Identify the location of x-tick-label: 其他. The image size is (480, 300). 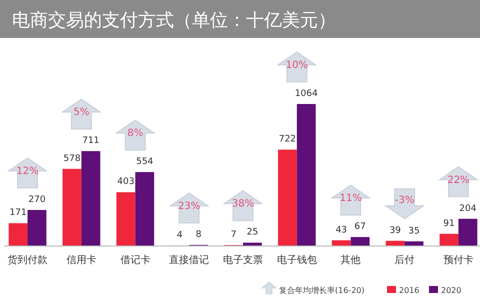
(350, 260).